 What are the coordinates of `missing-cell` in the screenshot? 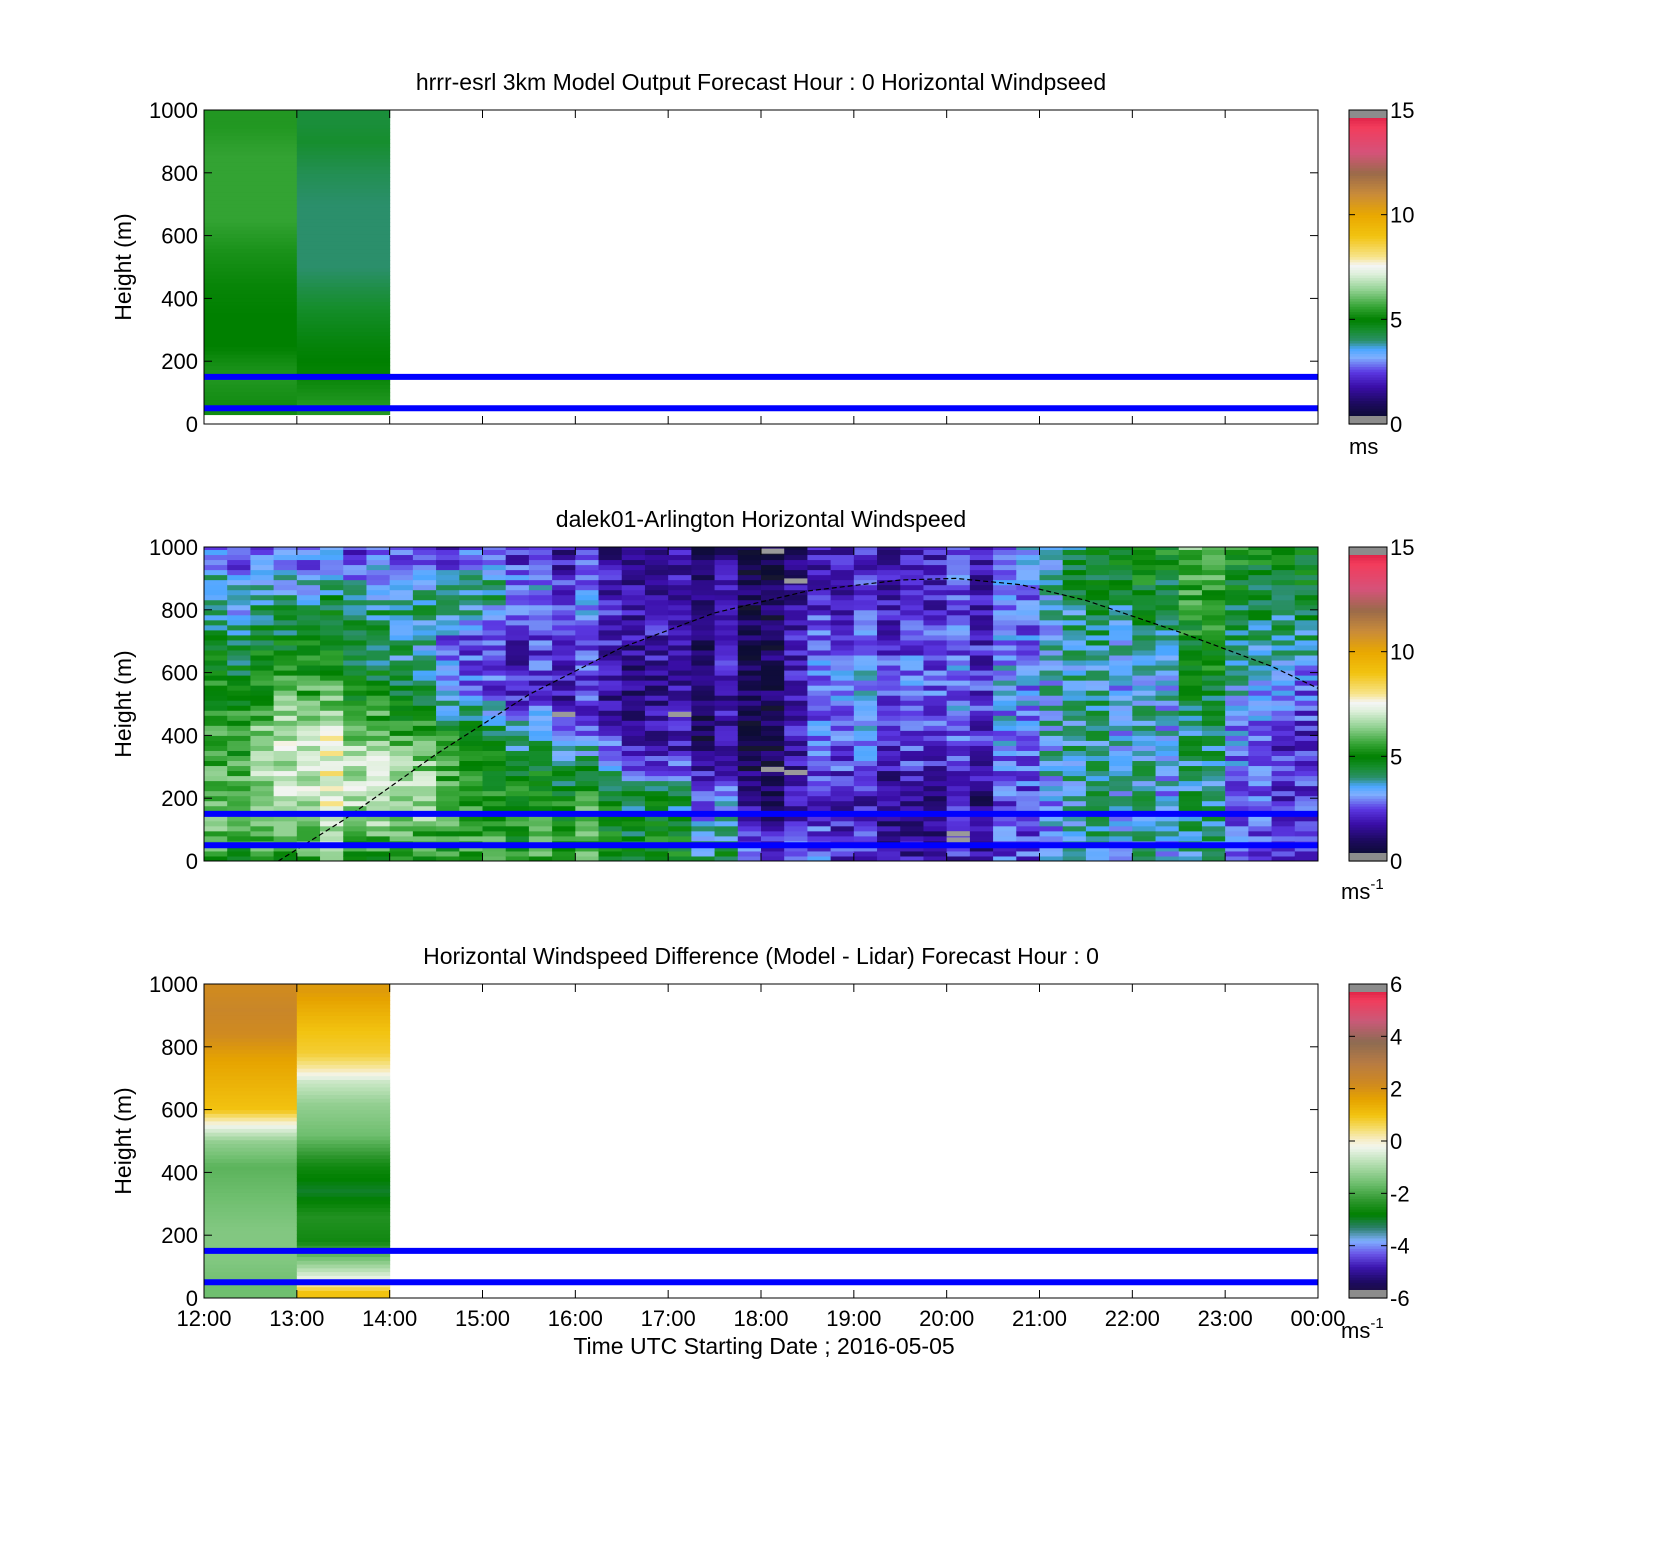 It's located at (564, 714).